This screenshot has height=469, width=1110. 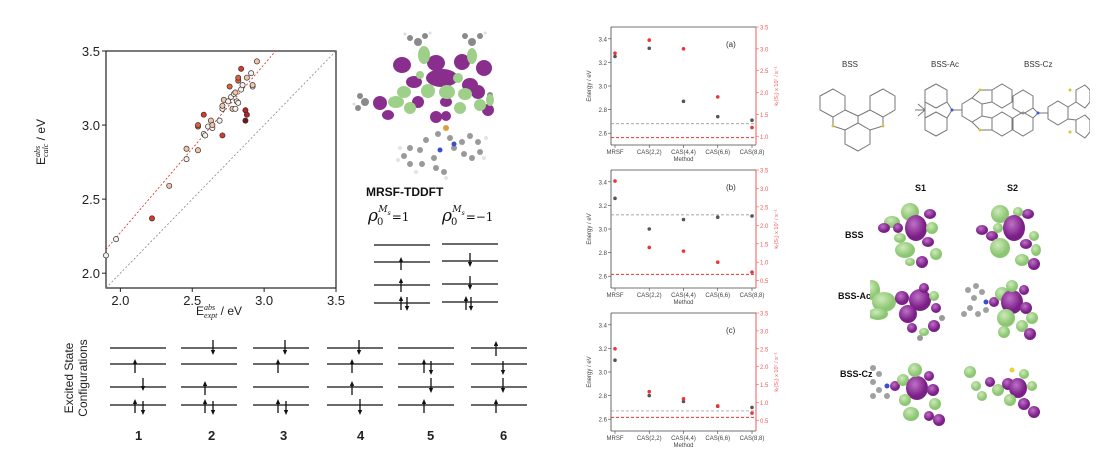 I want to click on orbital-row-bss-ac: BSS-Ac, so click(x=855, y=296).